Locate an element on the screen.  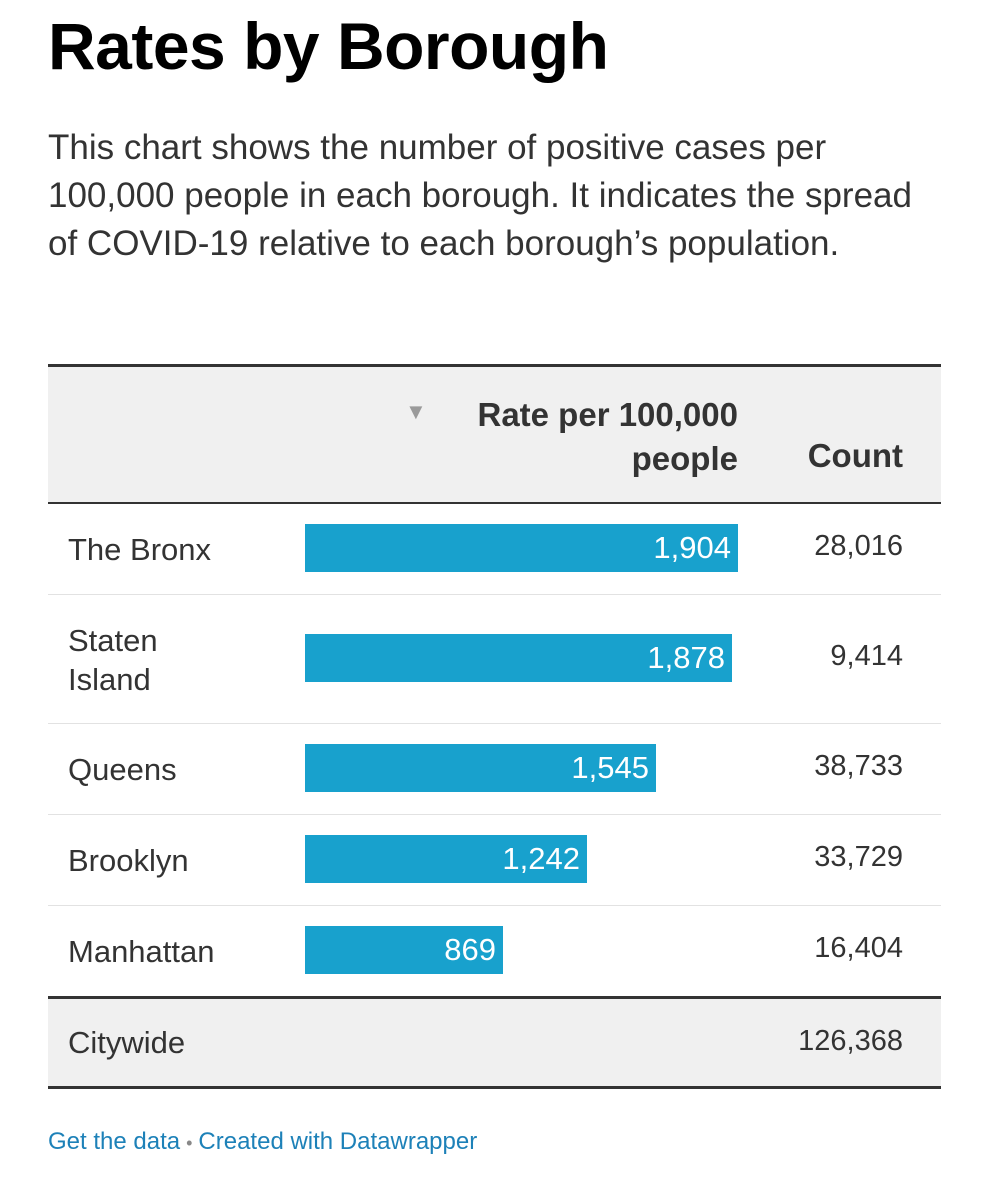
count-value: 9,414 is located at coordinates (866, 656).